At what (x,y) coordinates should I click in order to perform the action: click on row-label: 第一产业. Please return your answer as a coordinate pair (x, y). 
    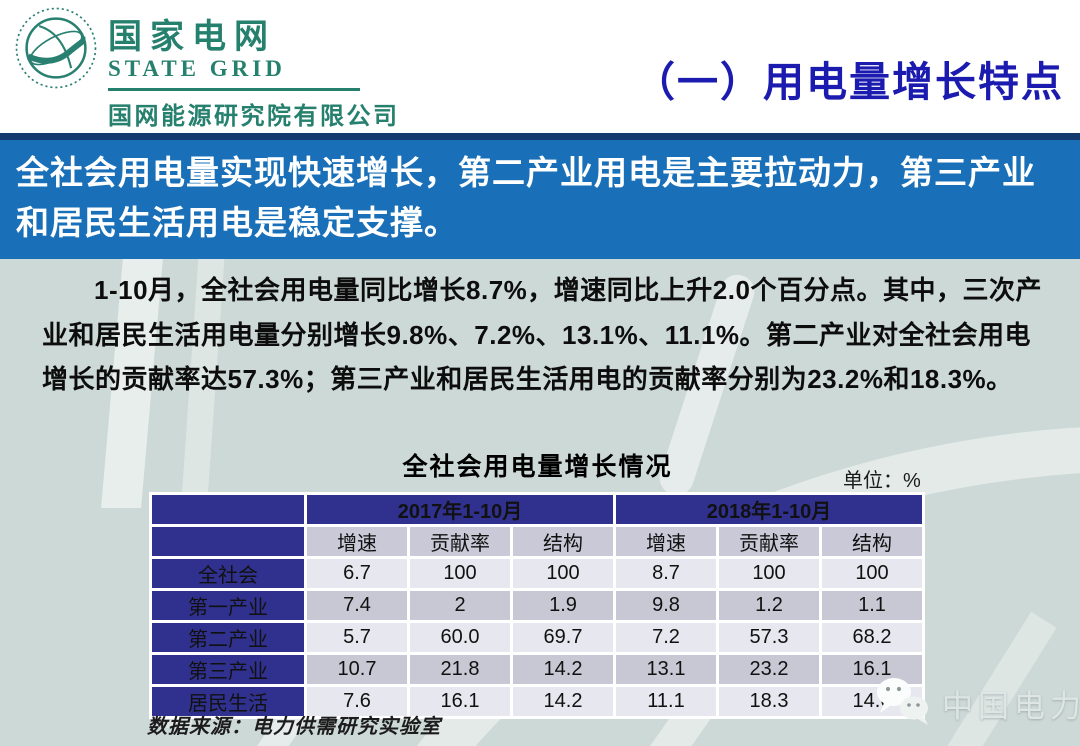
    Looking at the image, I should click on (228, 605).